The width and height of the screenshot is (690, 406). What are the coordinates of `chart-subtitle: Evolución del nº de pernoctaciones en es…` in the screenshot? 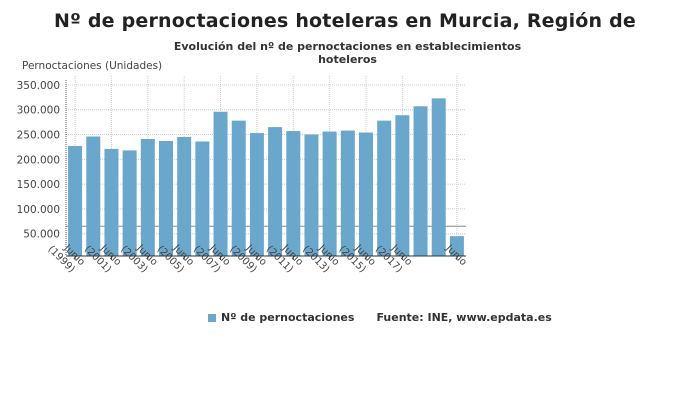 It's located at (347, 53).